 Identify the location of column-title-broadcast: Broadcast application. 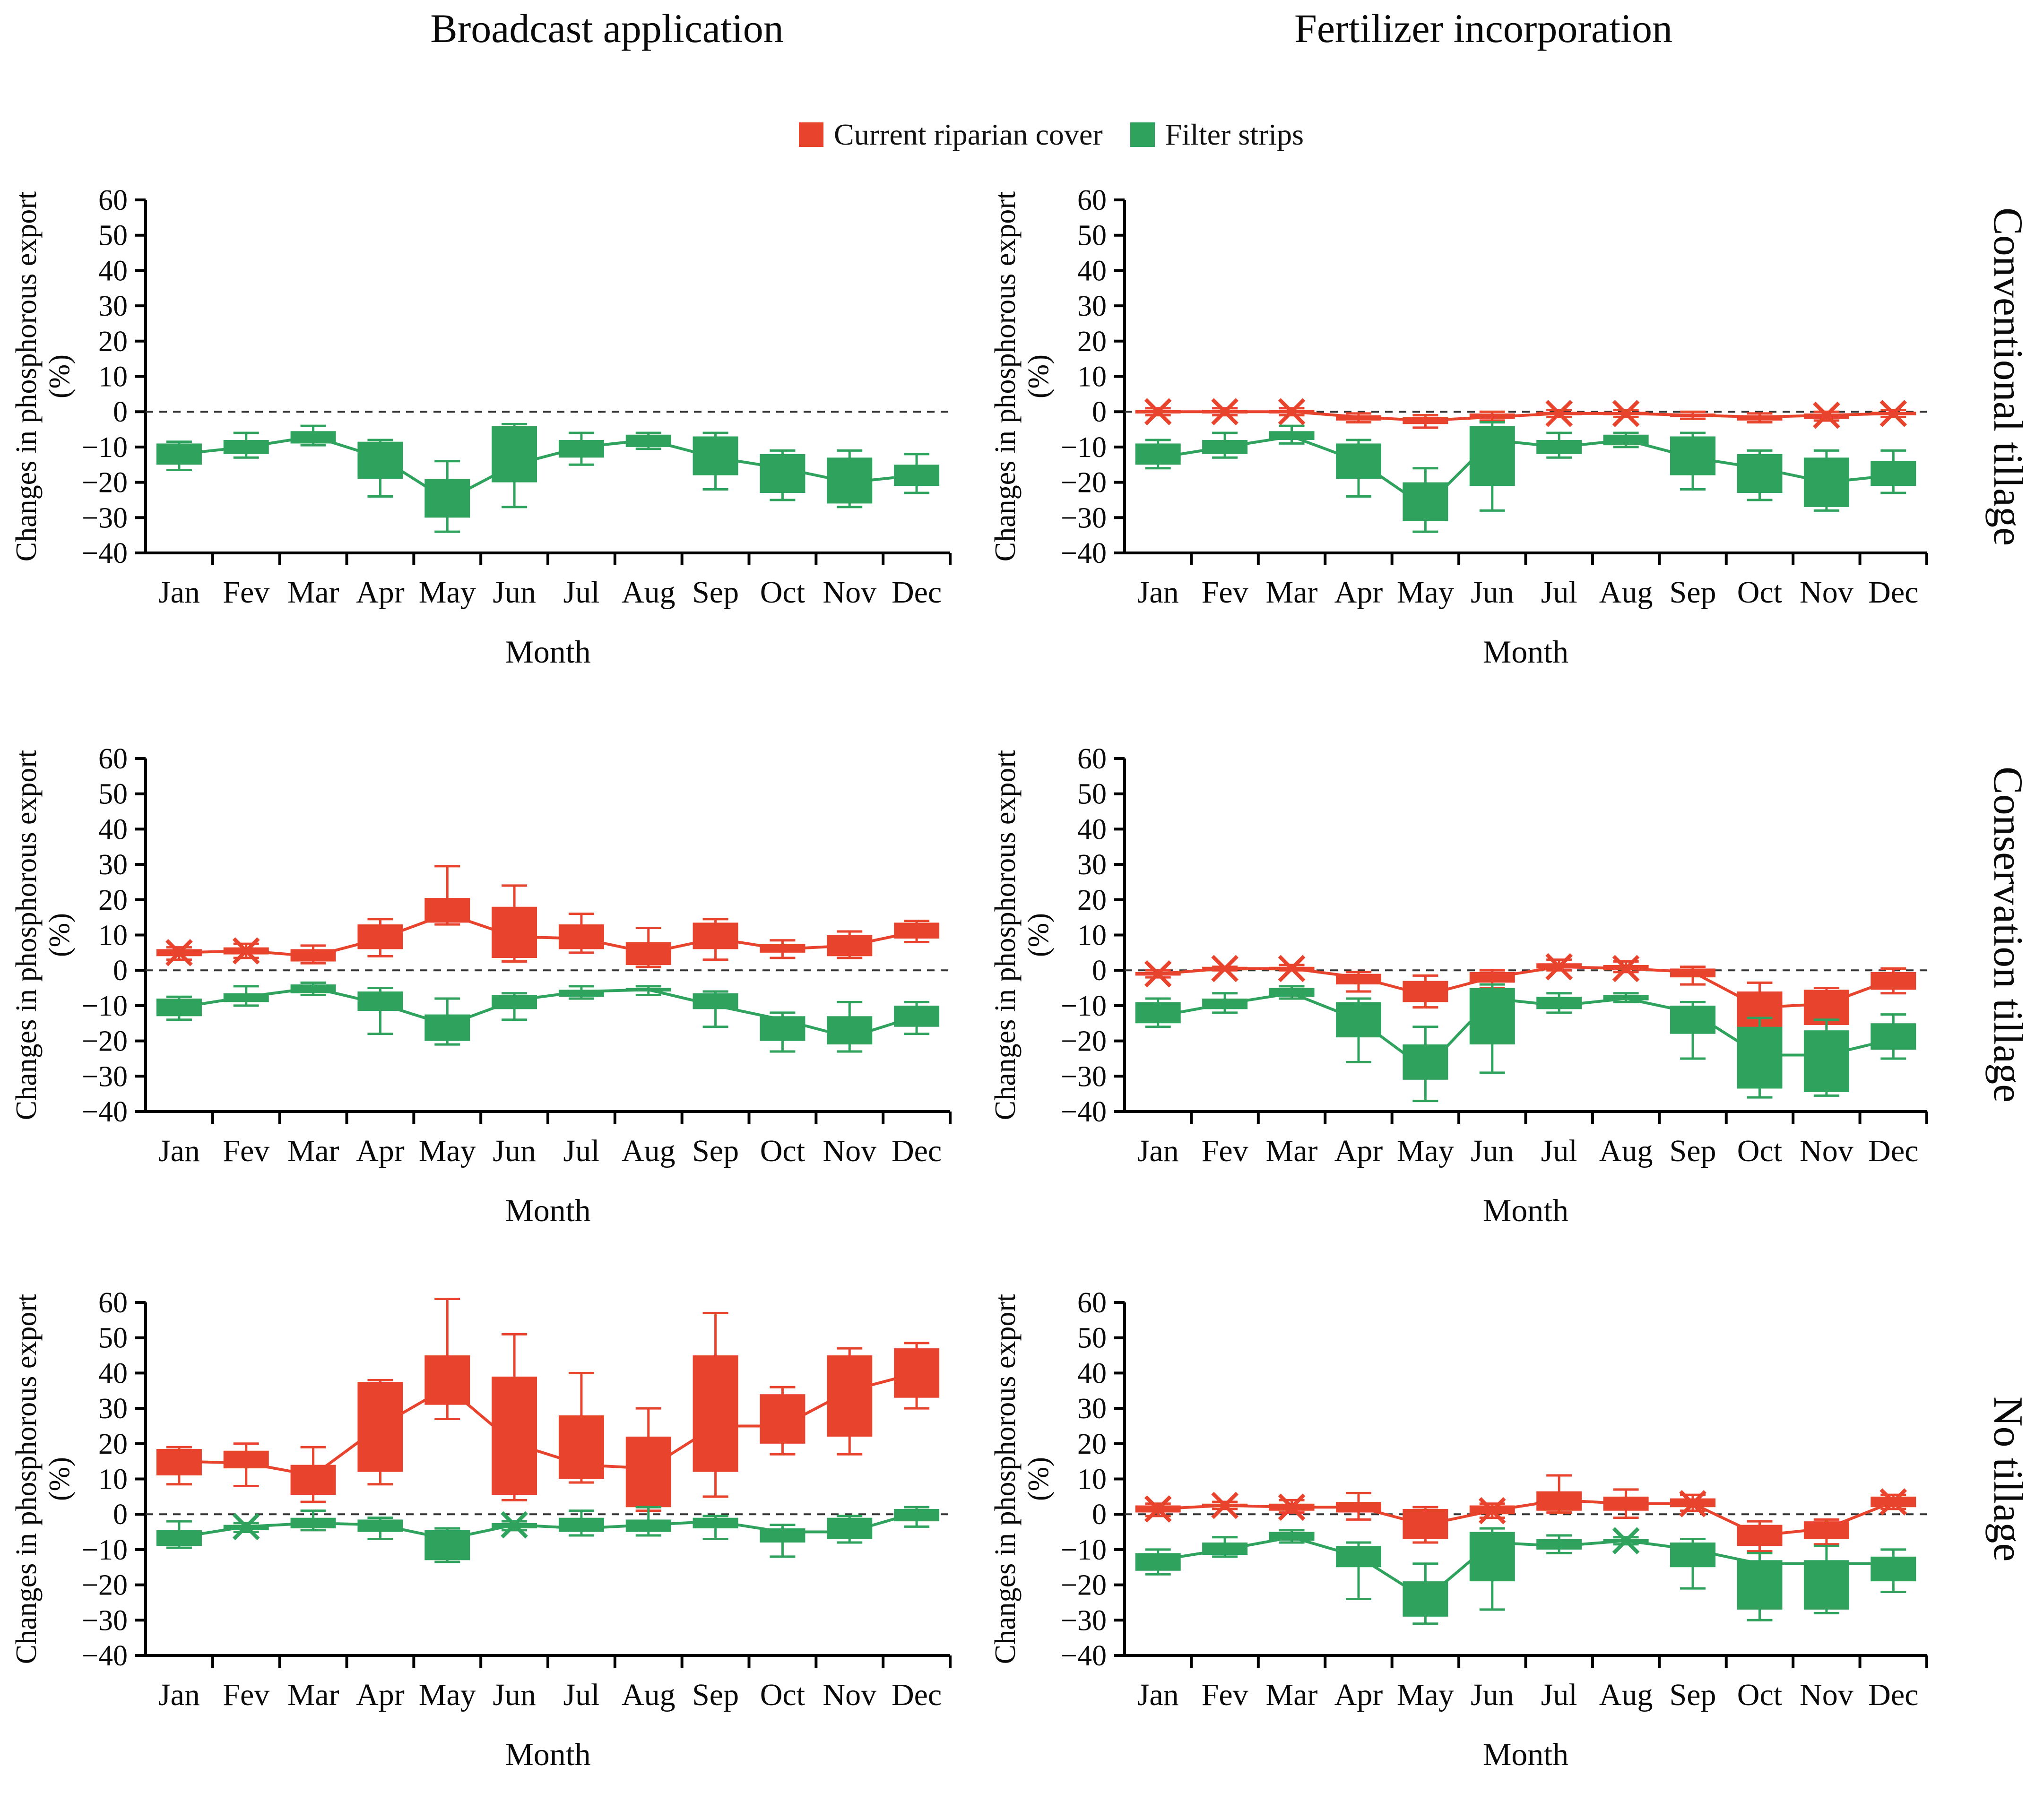
(607, 28).